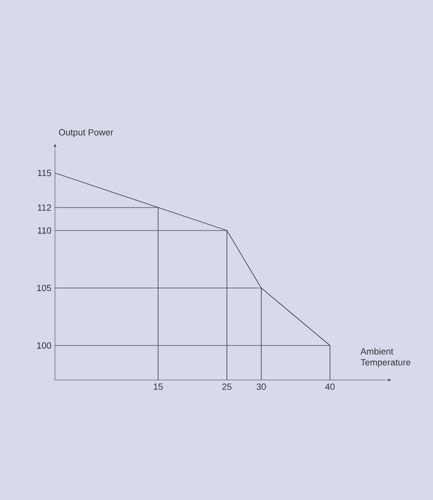  I want to click on y-tick-label: 110, so click(45, 230).